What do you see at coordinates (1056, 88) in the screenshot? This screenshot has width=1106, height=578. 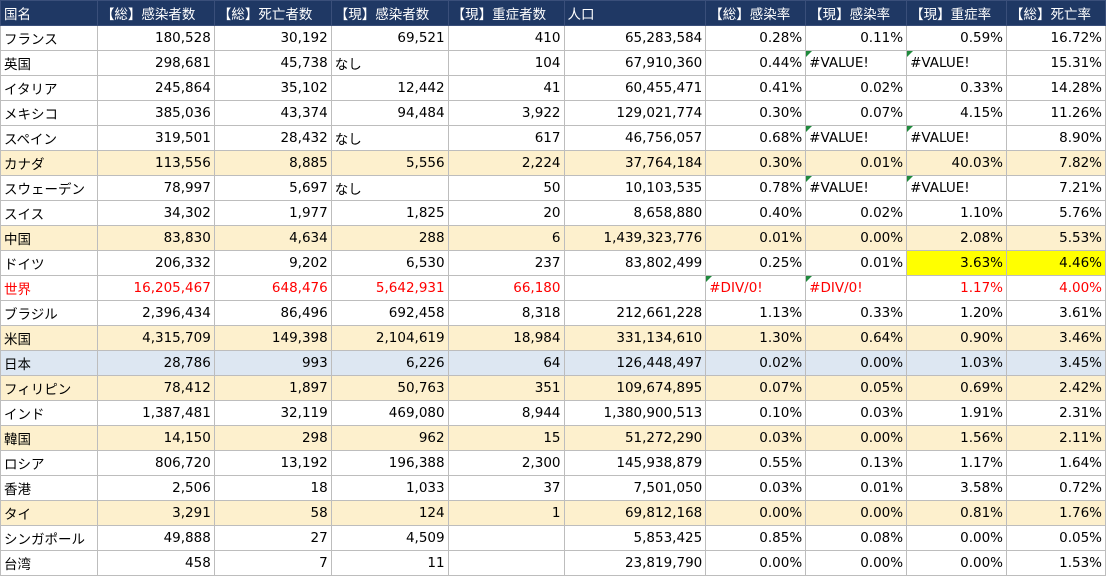 I see `cell-death-rate: 14.28%` at bounding box center [1056, 88].